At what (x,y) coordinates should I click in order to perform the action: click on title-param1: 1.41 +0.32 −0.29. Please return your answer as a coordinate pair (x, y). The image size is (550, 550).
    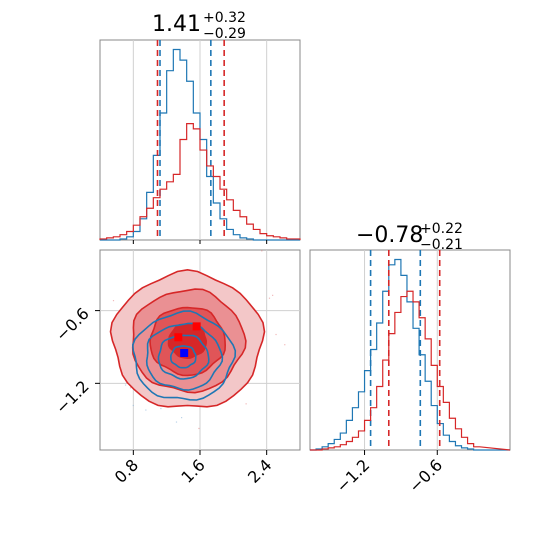
    Looking at the image, I should click on (199, 26).